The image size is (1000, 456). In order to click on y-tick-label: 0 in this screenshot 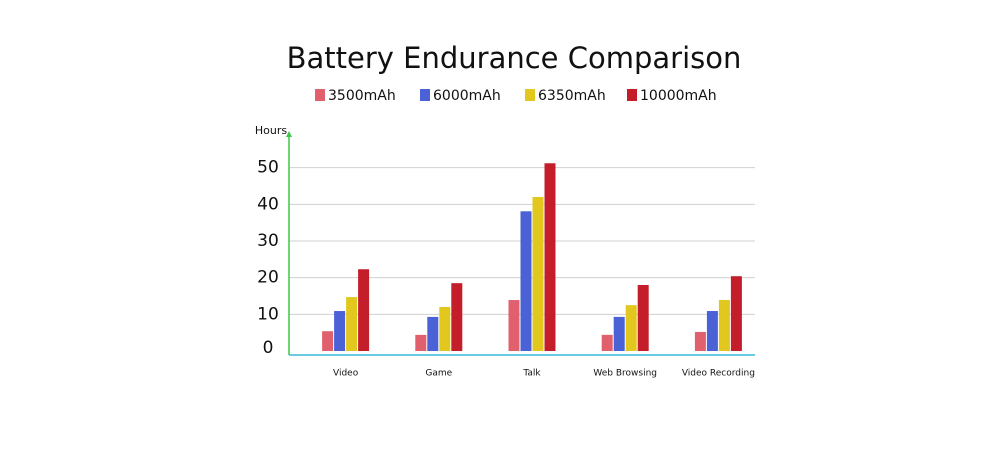, I will do `click(268, 348)`.